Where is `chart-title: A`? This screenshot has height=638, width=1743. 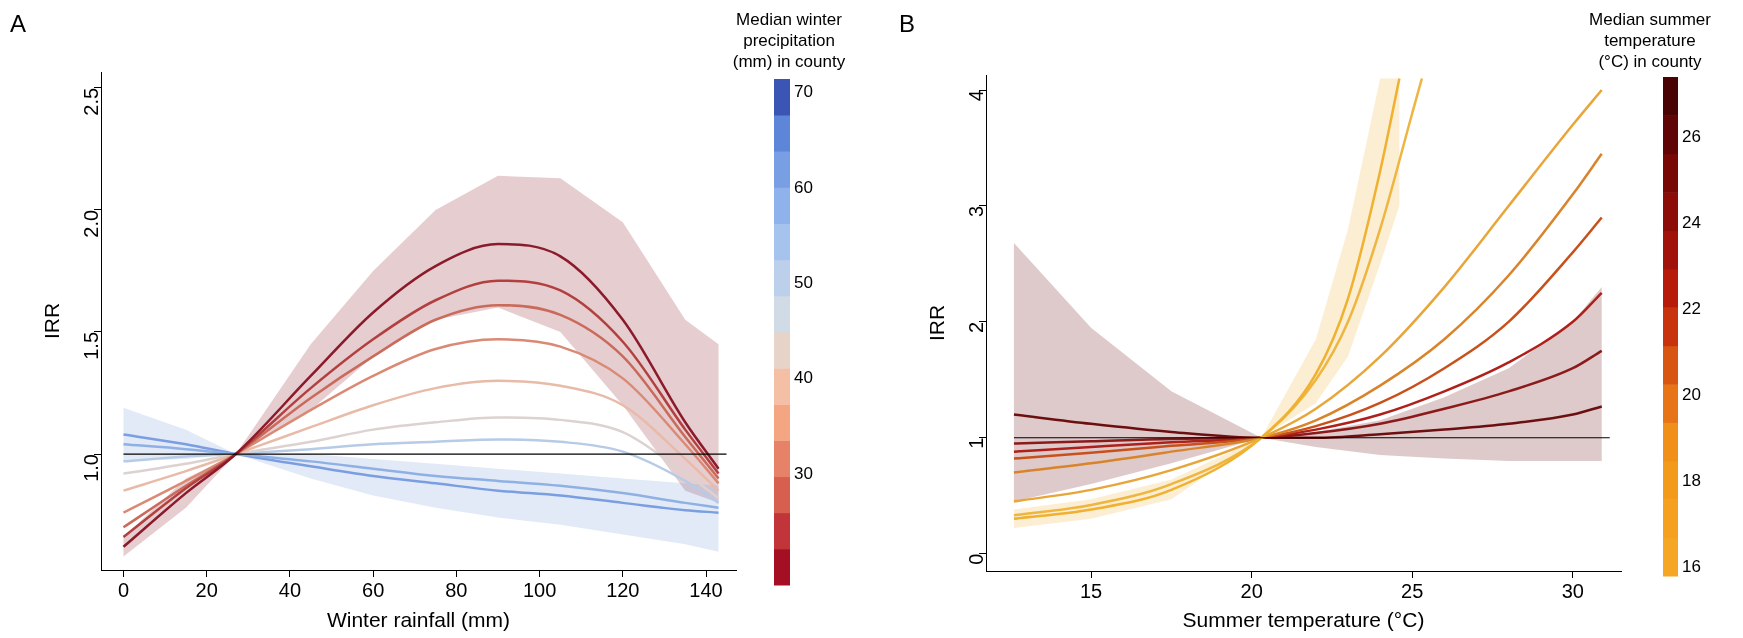
chart-title: A is located at coordinates (18, 23).